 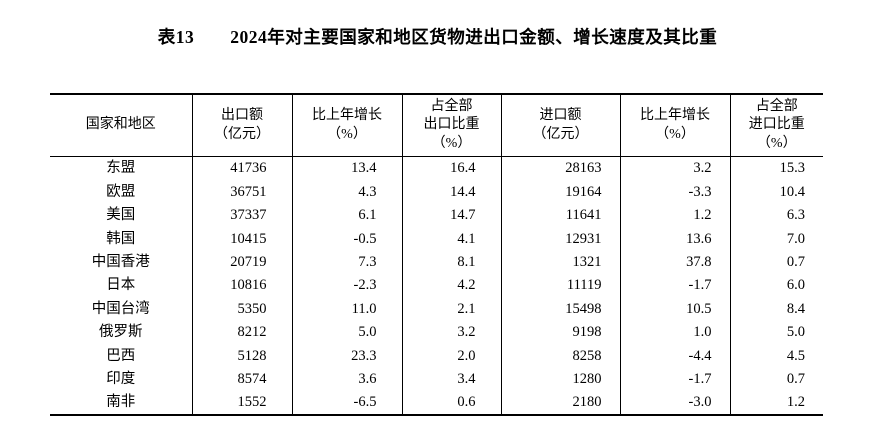 I want to click on export-value-cell: 36751, so click(x=242, y=192).